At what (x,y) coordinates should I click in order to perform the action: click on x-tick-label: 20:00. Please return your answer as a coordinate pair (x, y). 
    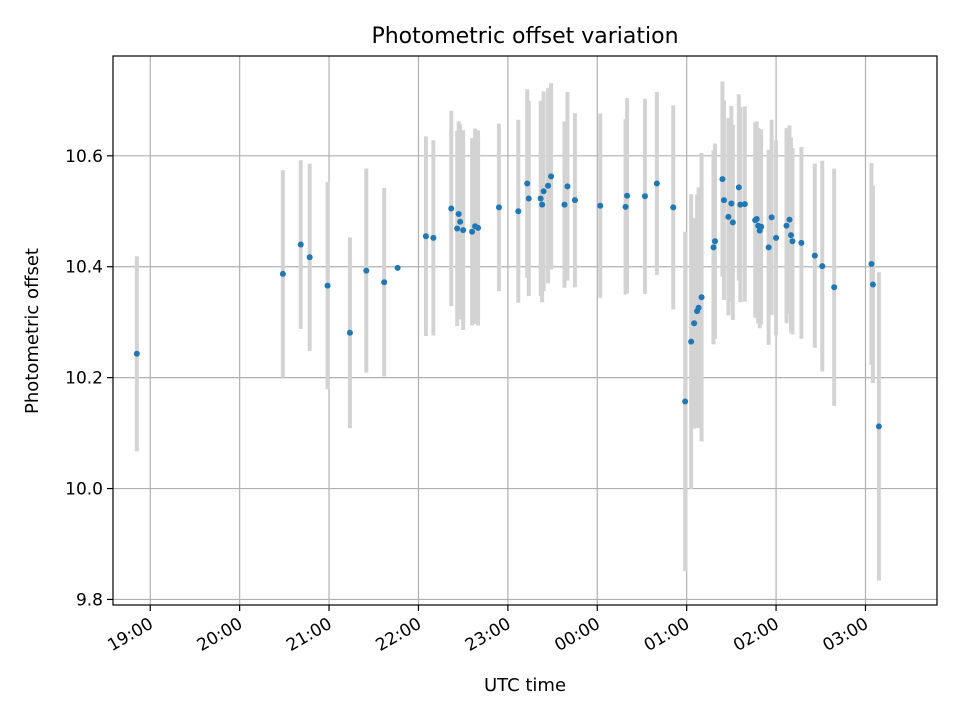
    Looking at the image, I should click on (220, 635).